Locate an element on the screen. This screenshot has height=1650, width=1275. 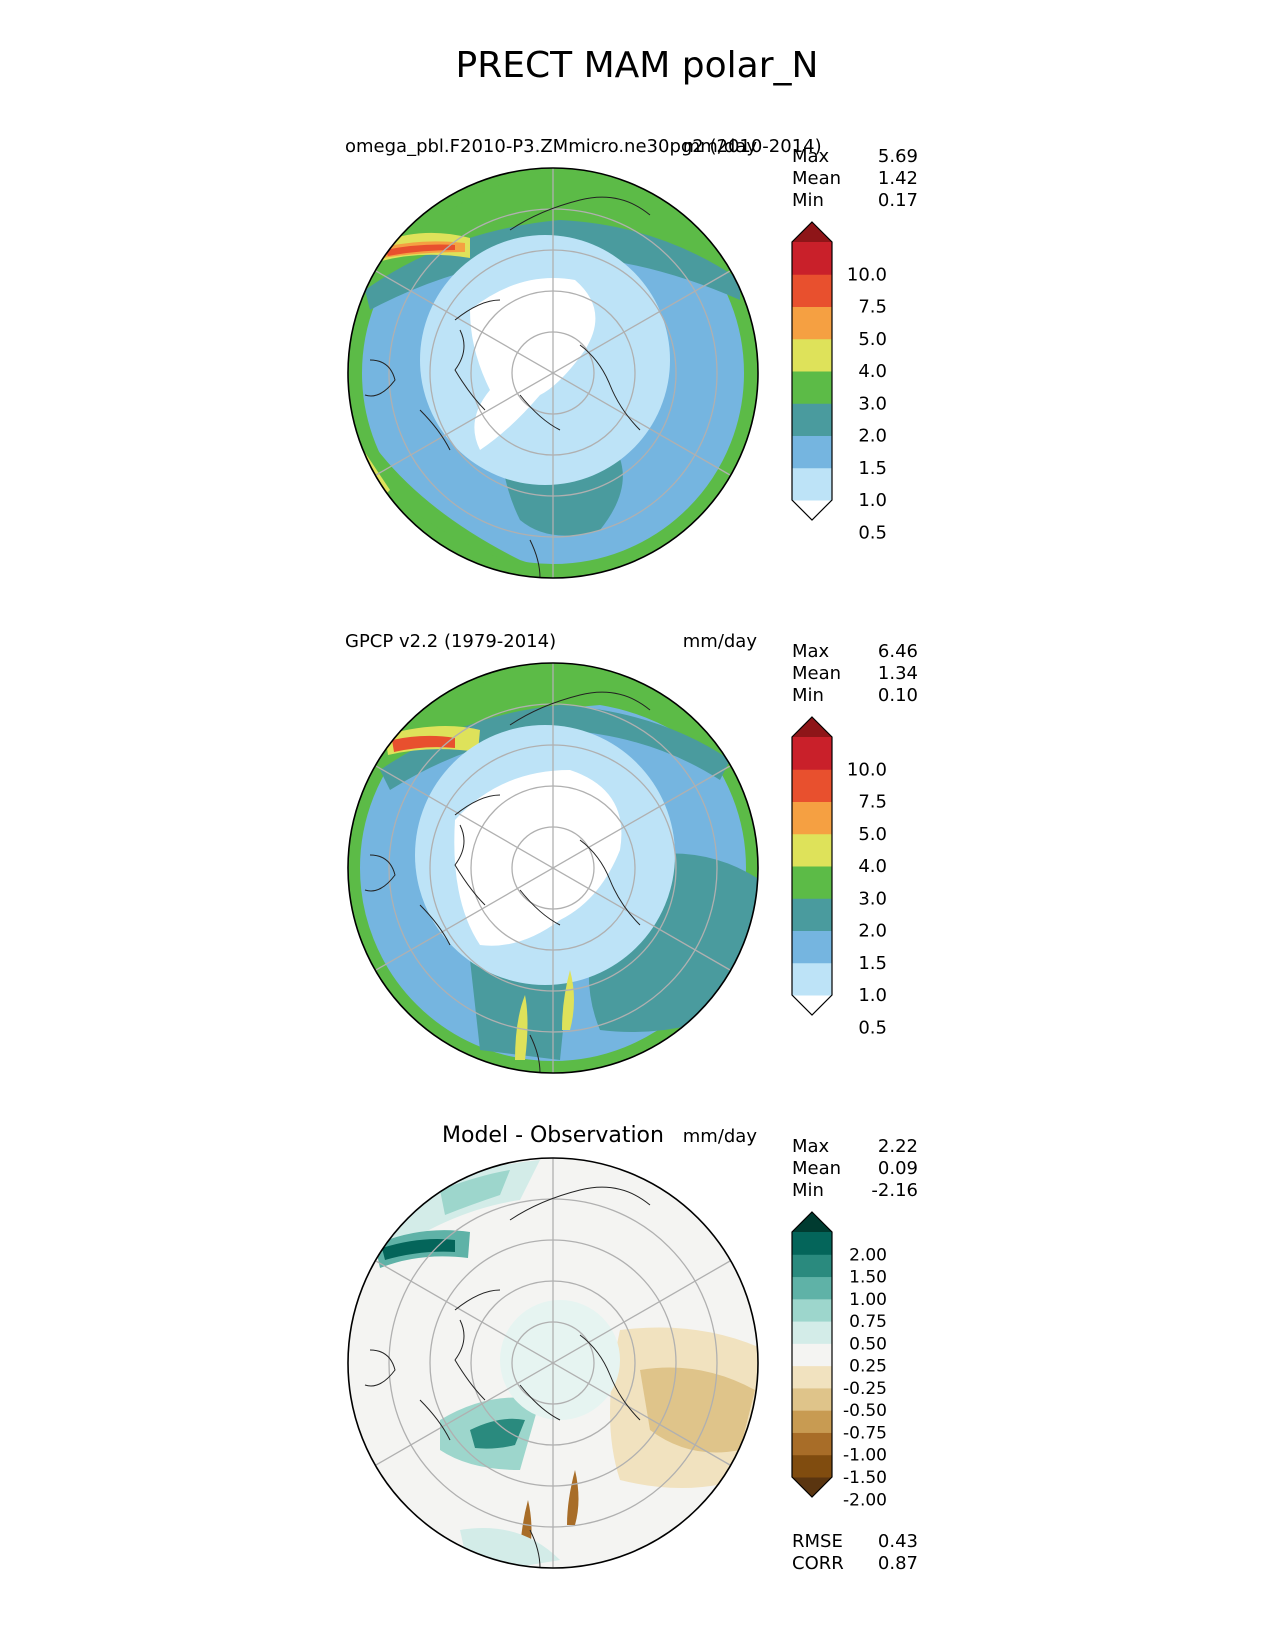
stats-difference: Max 2.22 Mean 0.09 Min -2.16 is located at coordinates (855, 1168).